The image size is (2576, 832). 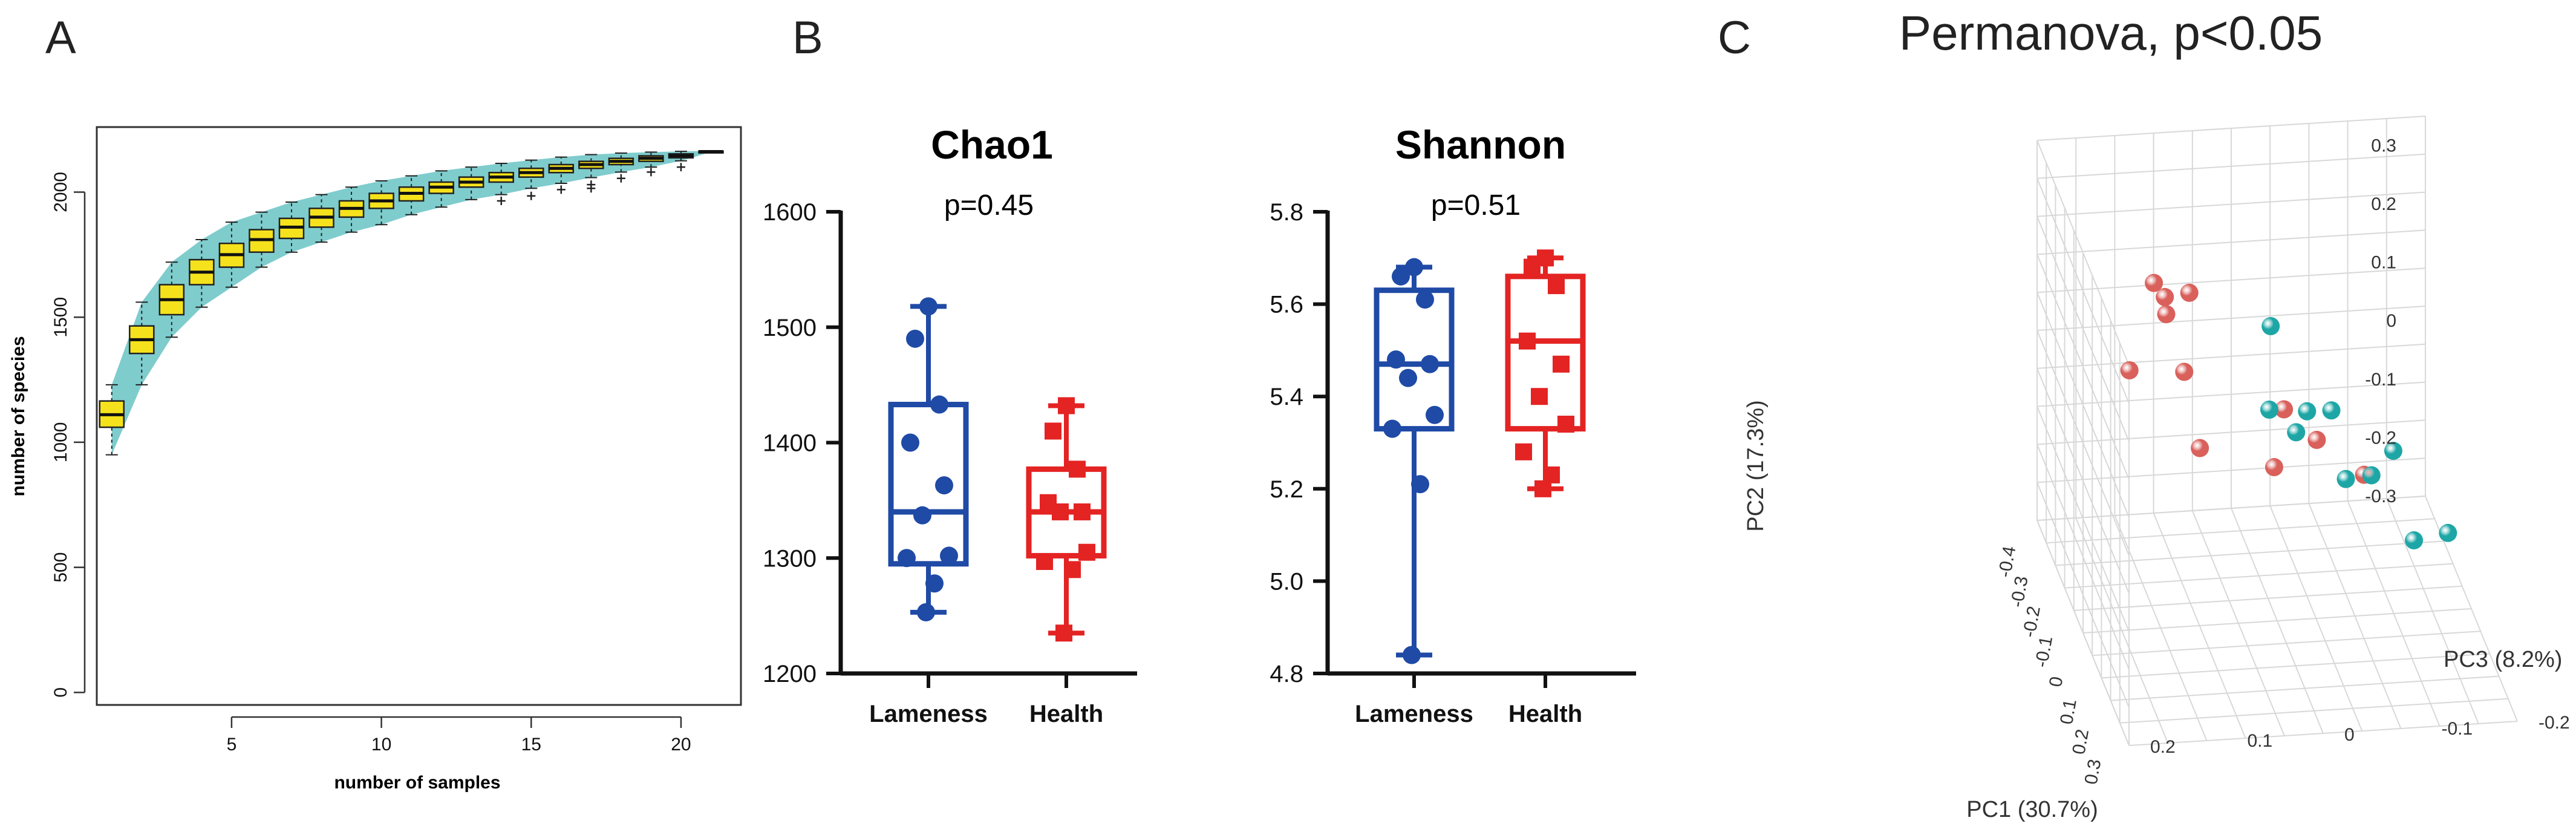 I want to click on chao1-y-tick-label-1400: 1400, so click(x=790, y=444).